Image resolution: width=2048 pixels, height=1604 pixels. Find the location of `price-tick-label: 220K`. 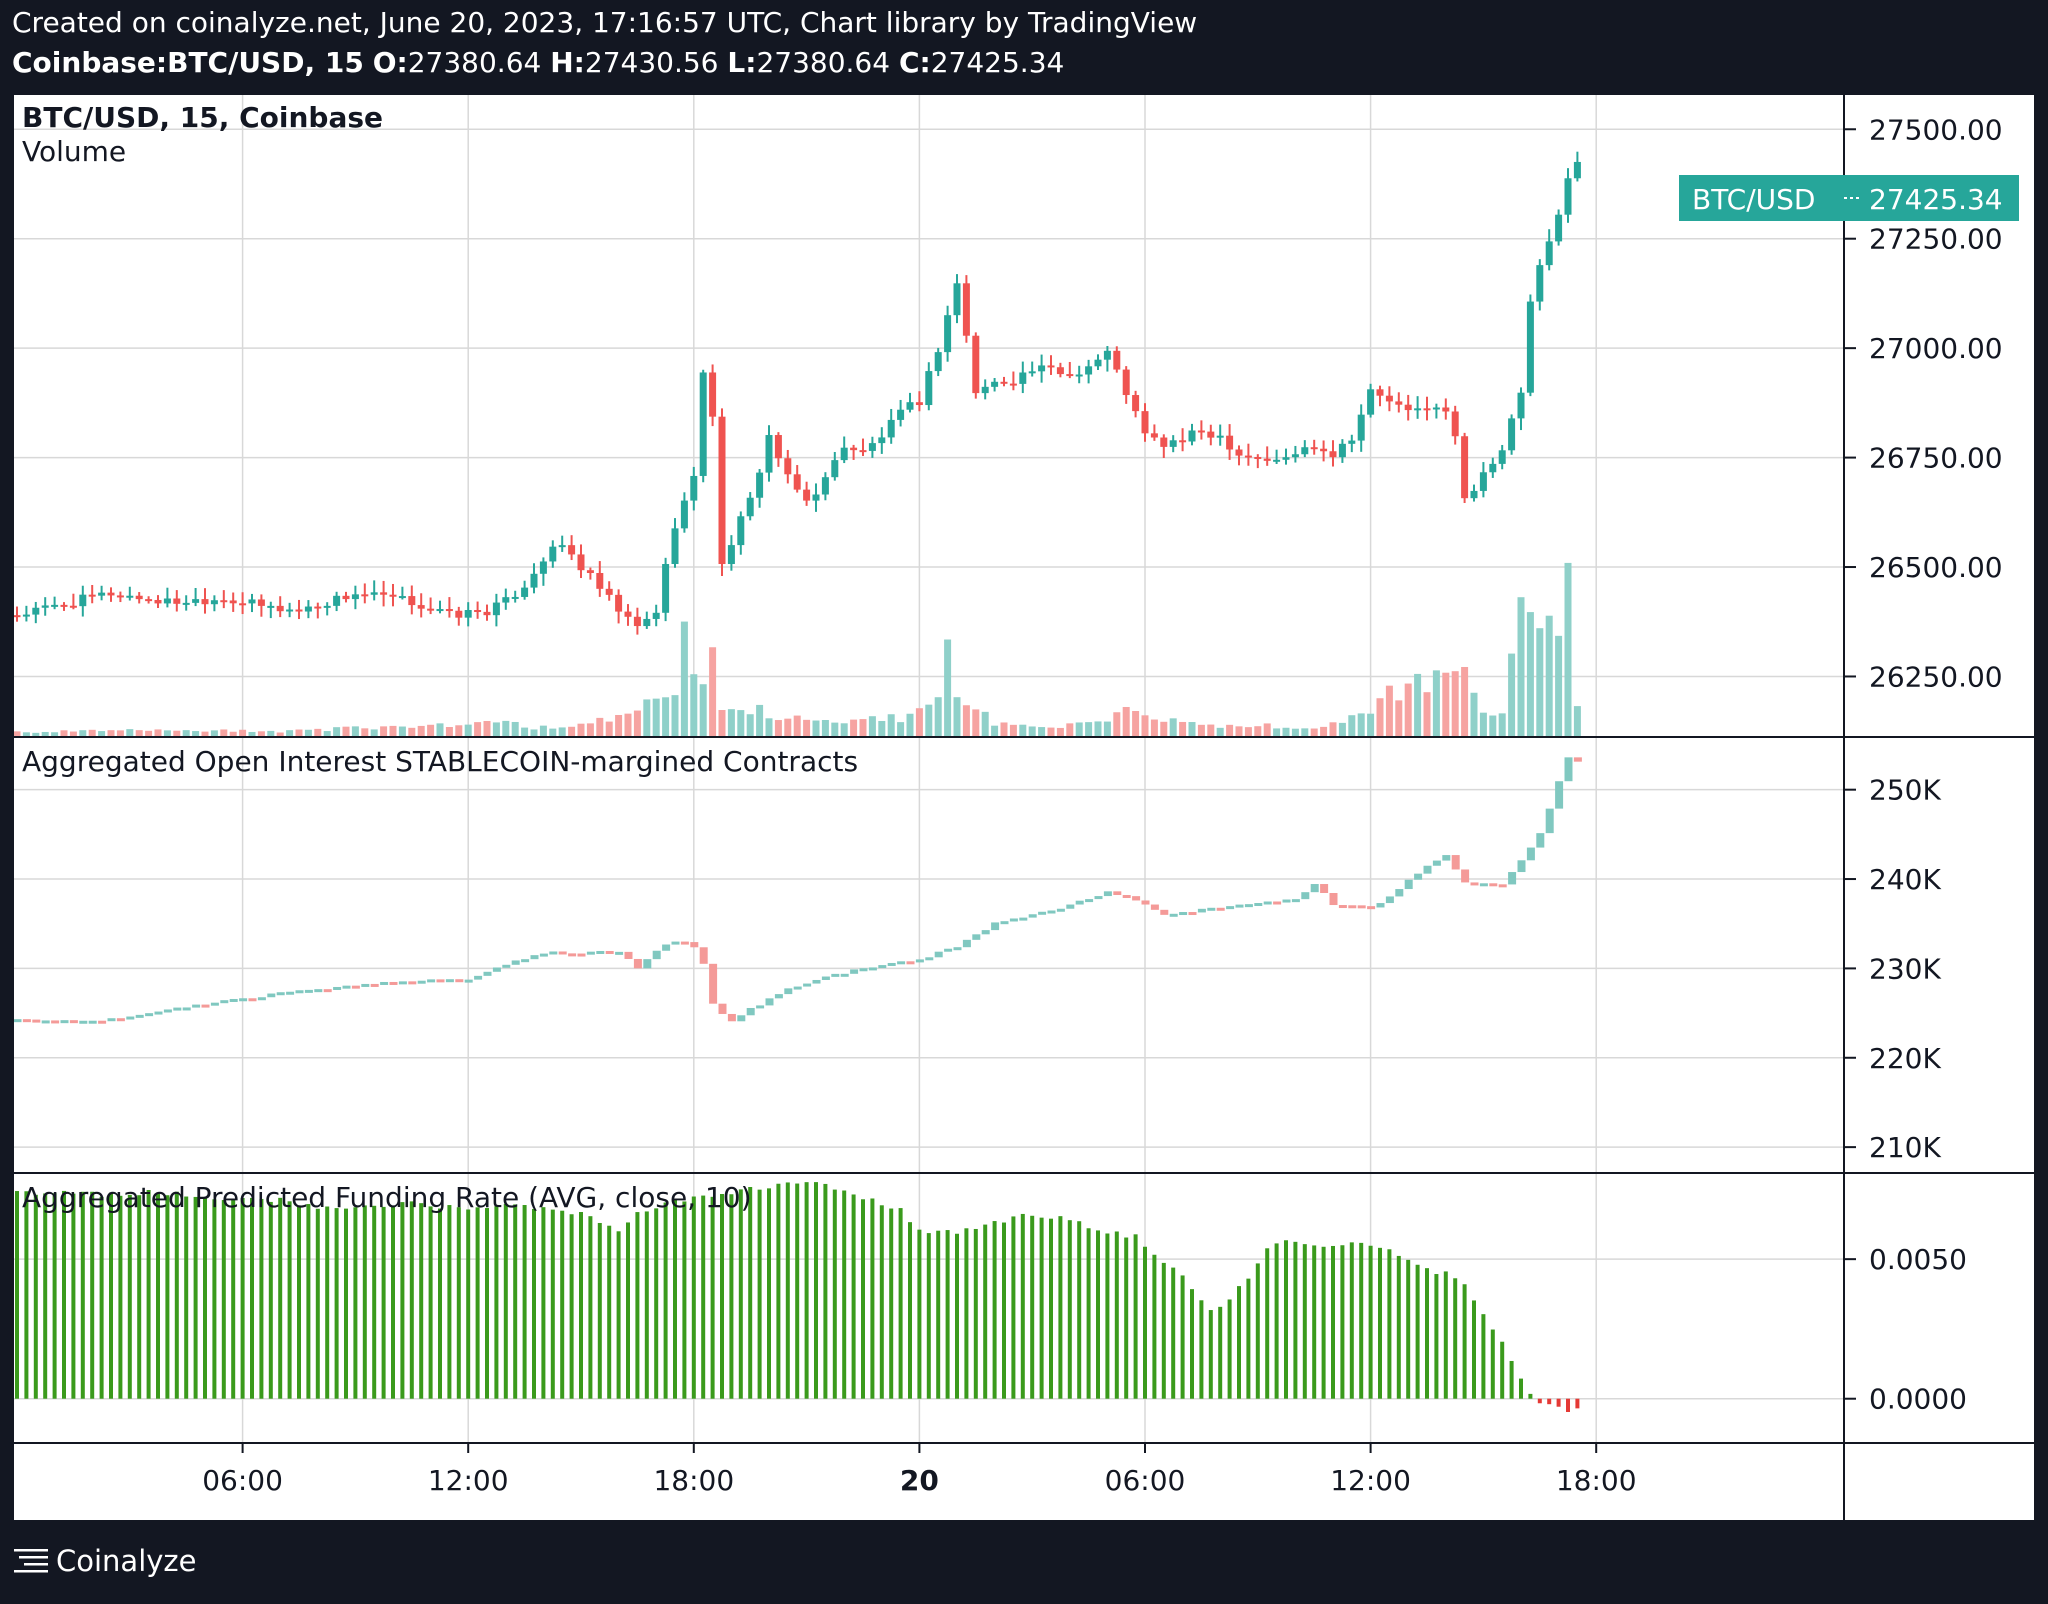

price-tick-label: 220K is located at coordinates (1905, 1058).